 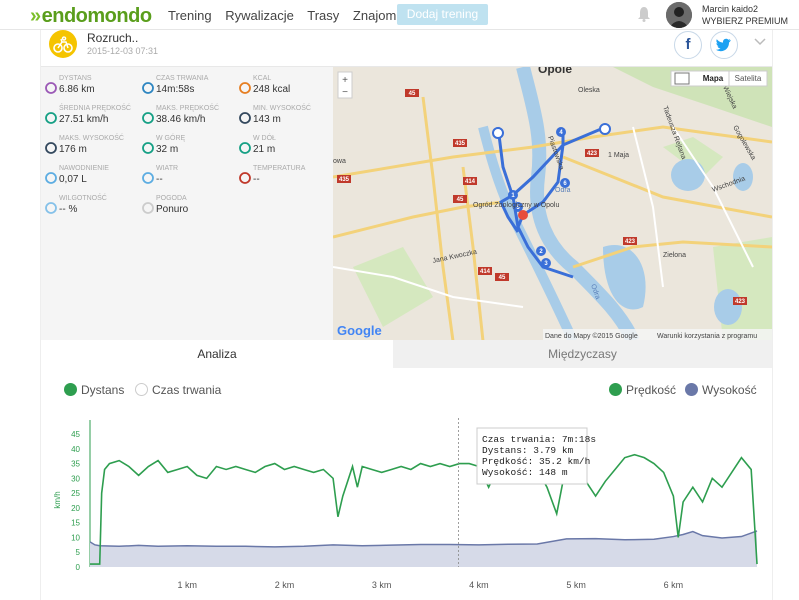 What do you see at coordinates (679, 15) in the screenshot?
I see `avatar` at bounding box center [679, 15].